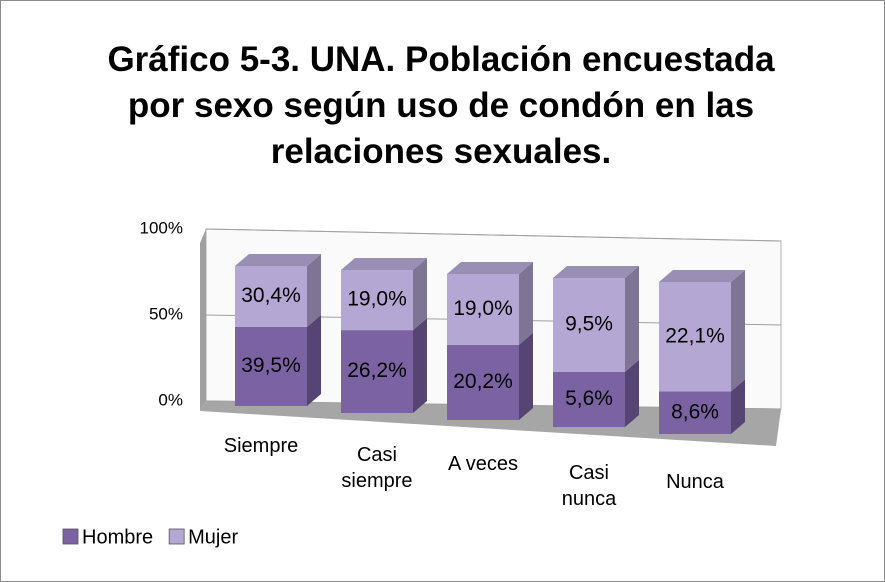 The width and height of the screenshot is (885, 582). I want to click on data-label: 9,5%, so click(589, 323).